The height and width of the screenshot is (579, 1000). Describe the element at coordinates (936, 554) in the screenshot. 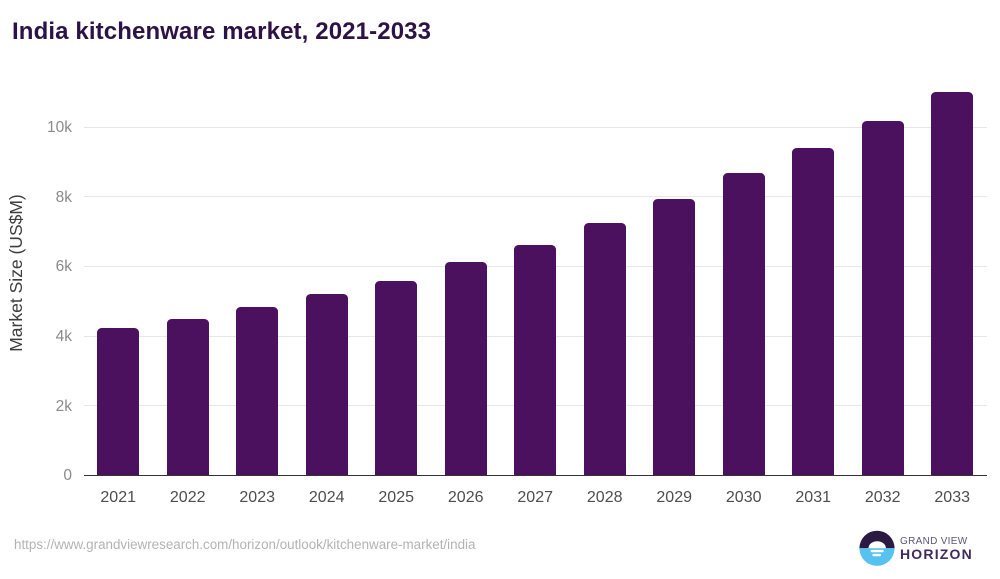

I see `svg-text: HORIZON` at that location.